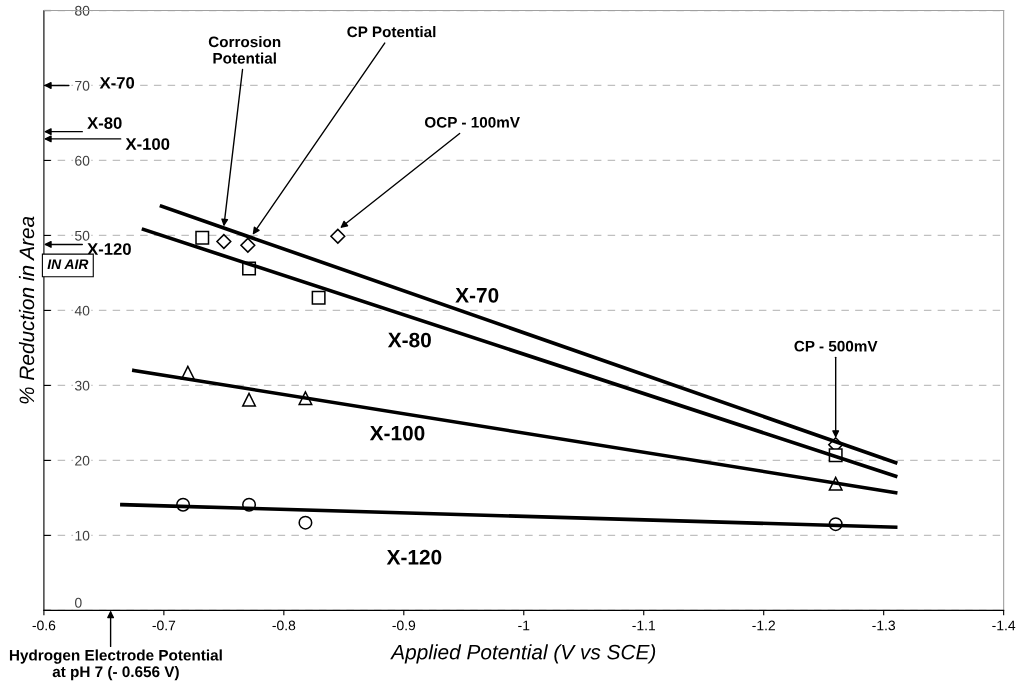  Describe the element at coordinates (836, 346) in the screenshot. I see `annotation: CP - 500mV` at that location.